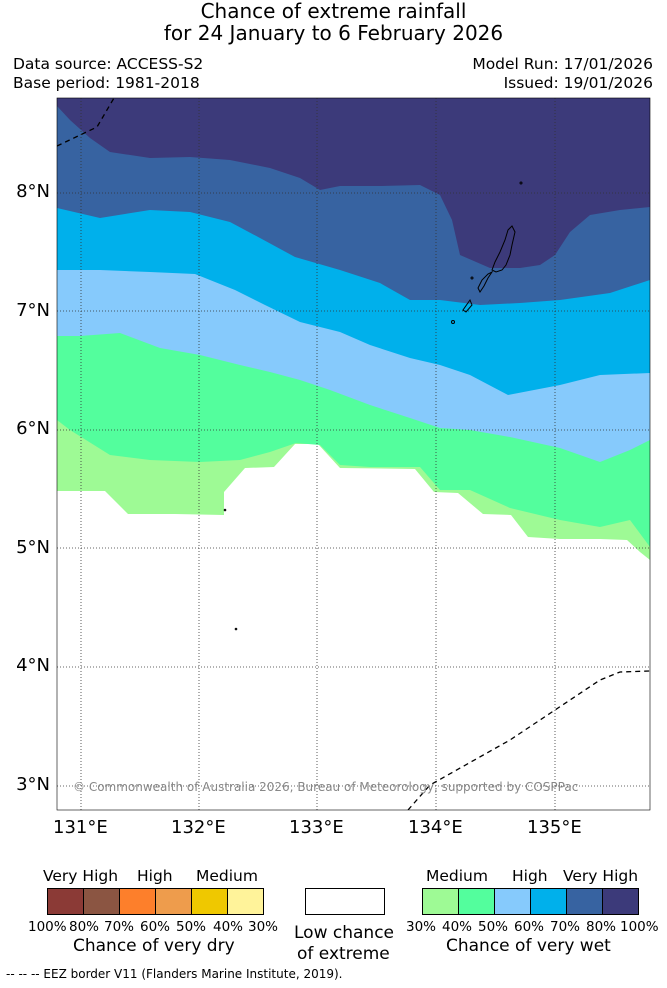  Describe the element at coordinates (227, 876) in the screenshot. I see `dry-medium-label: Medium` at that location.